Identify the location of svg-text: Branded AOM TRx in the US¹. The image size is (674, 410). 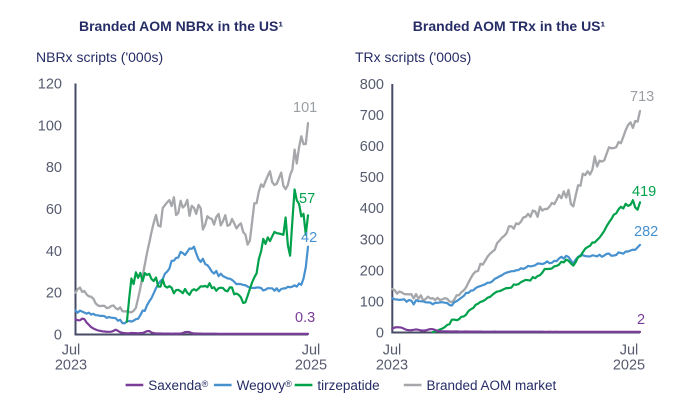
(509, 26).